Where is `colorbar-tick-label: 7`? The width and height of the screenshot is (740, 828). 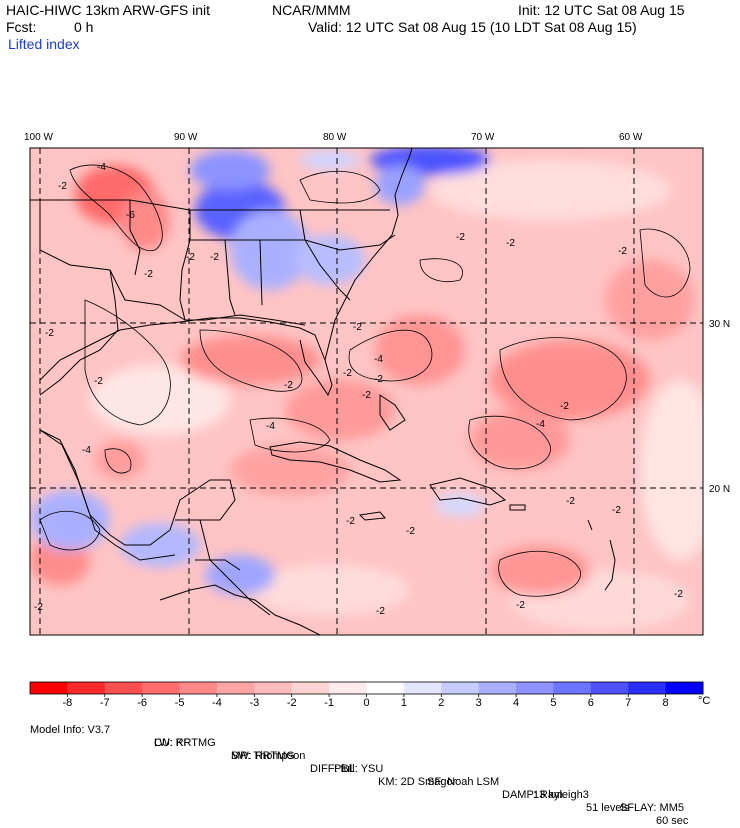
colorbar-tick-label: 7 is located at coordinates (628, 703).